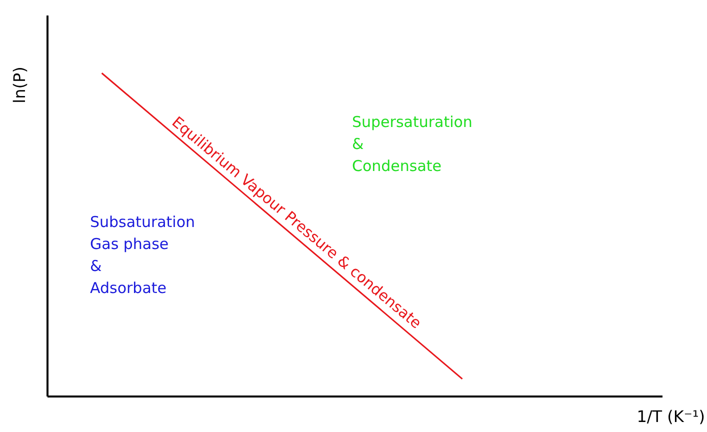  I want to click on annotation: Supersaturation & Condensate, so click(412, 144).